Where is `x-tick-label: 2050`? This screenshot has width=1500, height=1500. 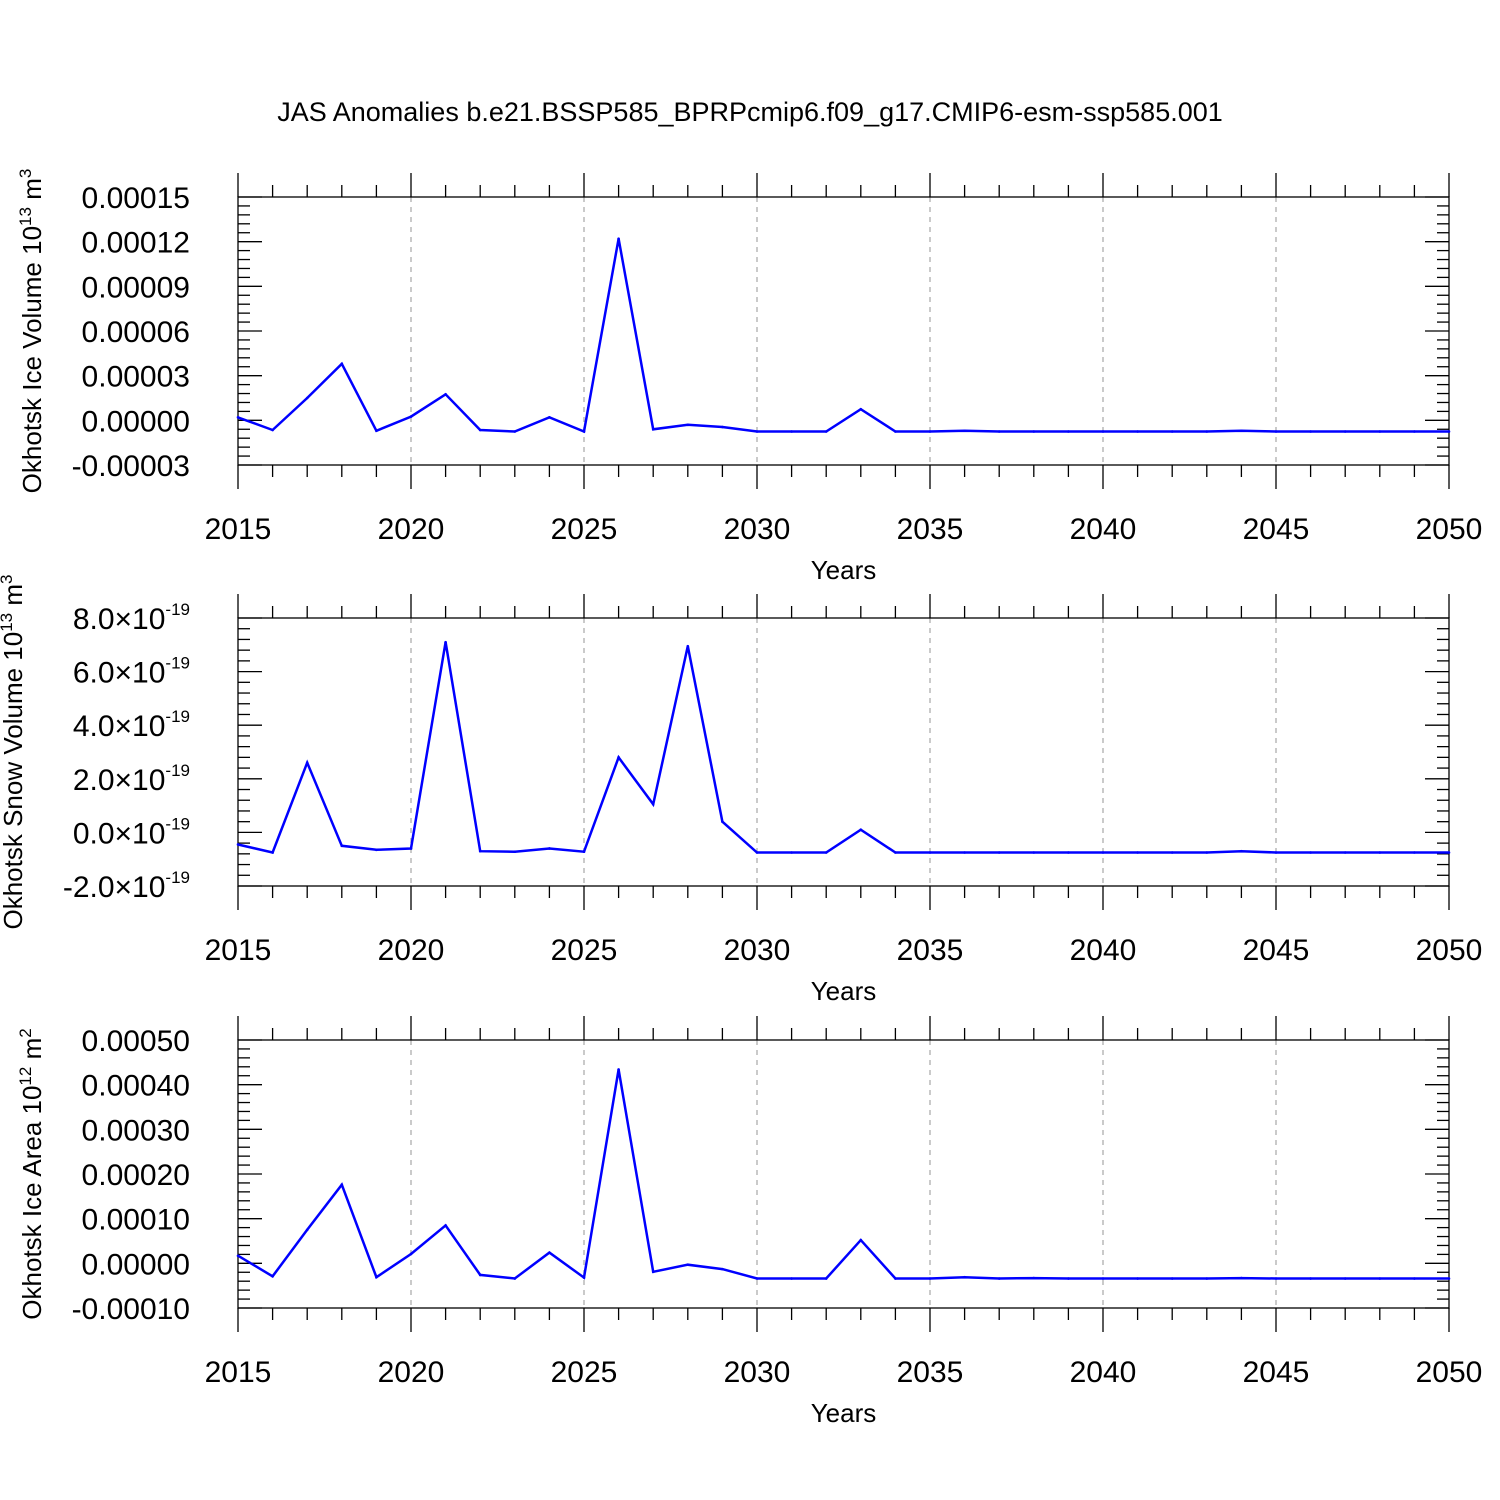 x-tick-label: 2050 is located at coordinates (1449, 950).